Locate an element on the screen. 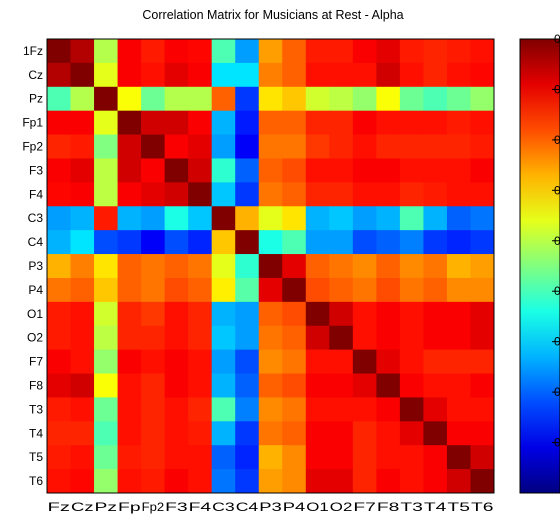  row-tick-label: C3 is located at coordinates (36, 218).